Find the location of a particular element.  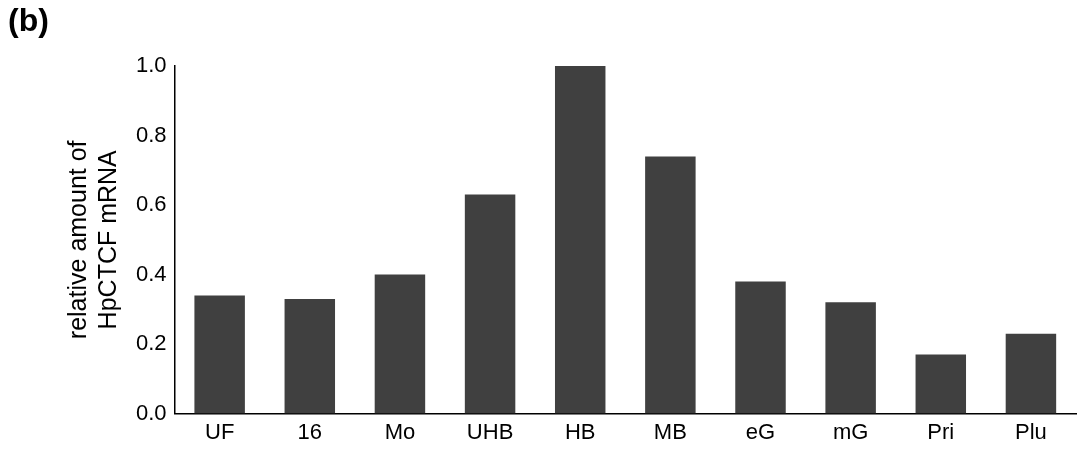

y-tick-label: 0.6 is located at coordinates (151, 204).